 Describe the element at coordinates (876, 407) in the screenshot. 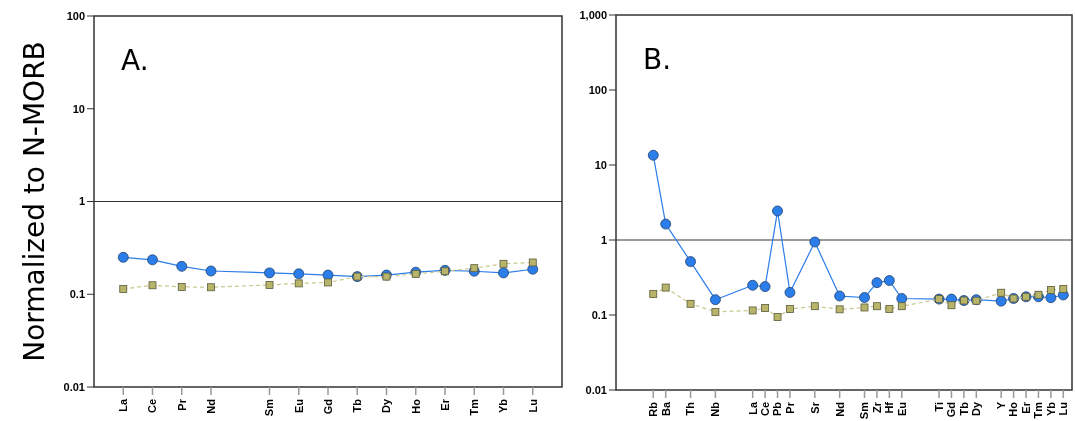

I see `x-tick-label: Zr` at that location.